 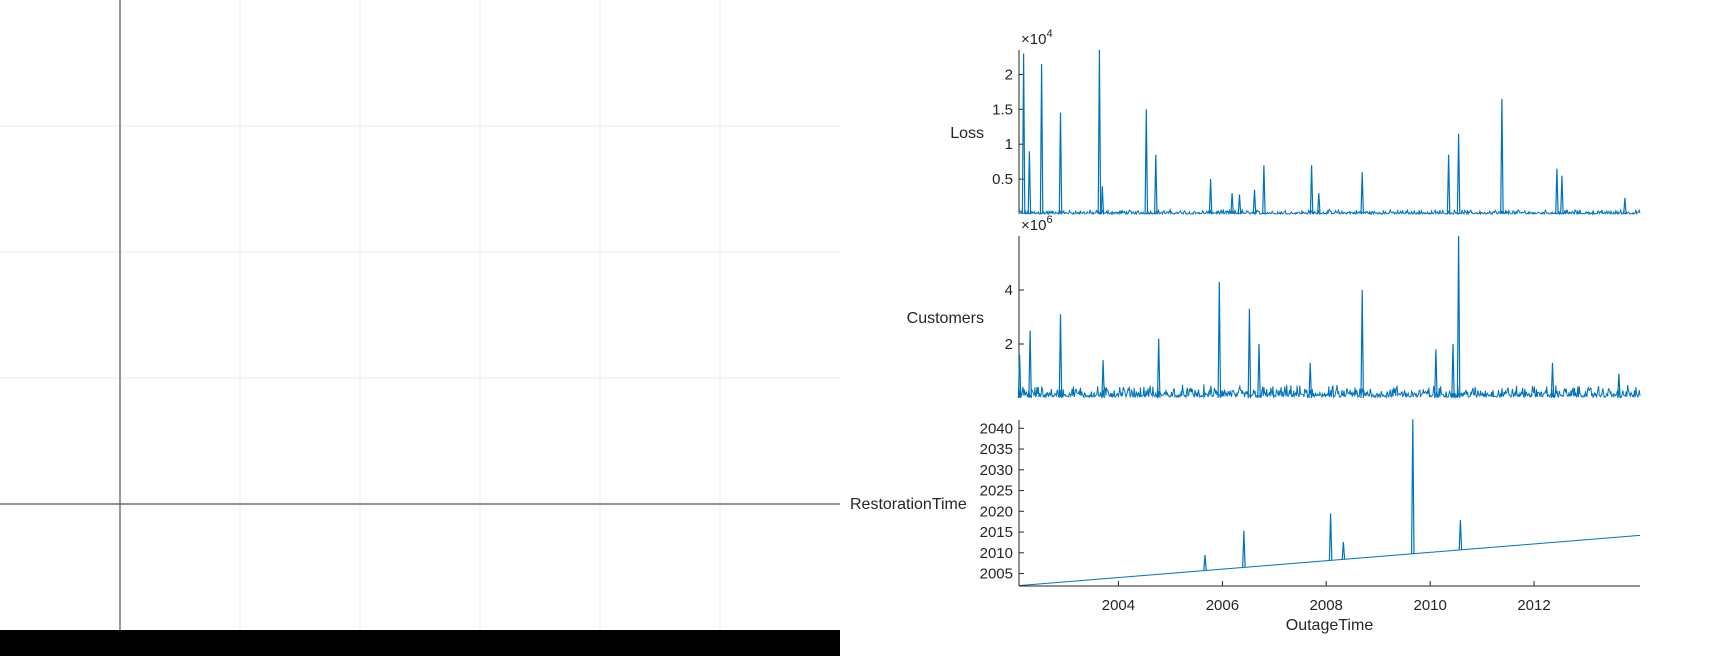 What do you see at coordinates (1295, 122) in the screenshot?
I see `panel-loss: 0.5 1 1.5 2 ×10⁴ Loss` at bounding box center [1295, 122].